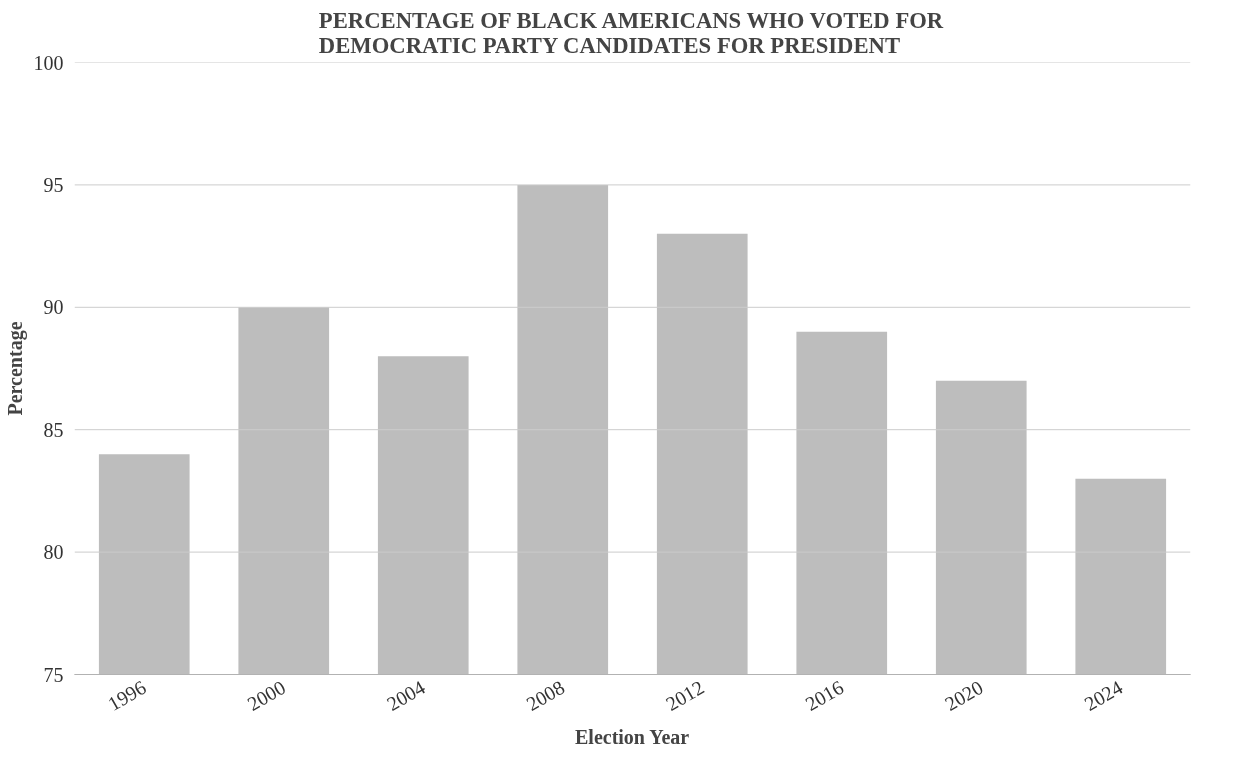  I want to click on y-tick-label: 80, so click(53, 552).